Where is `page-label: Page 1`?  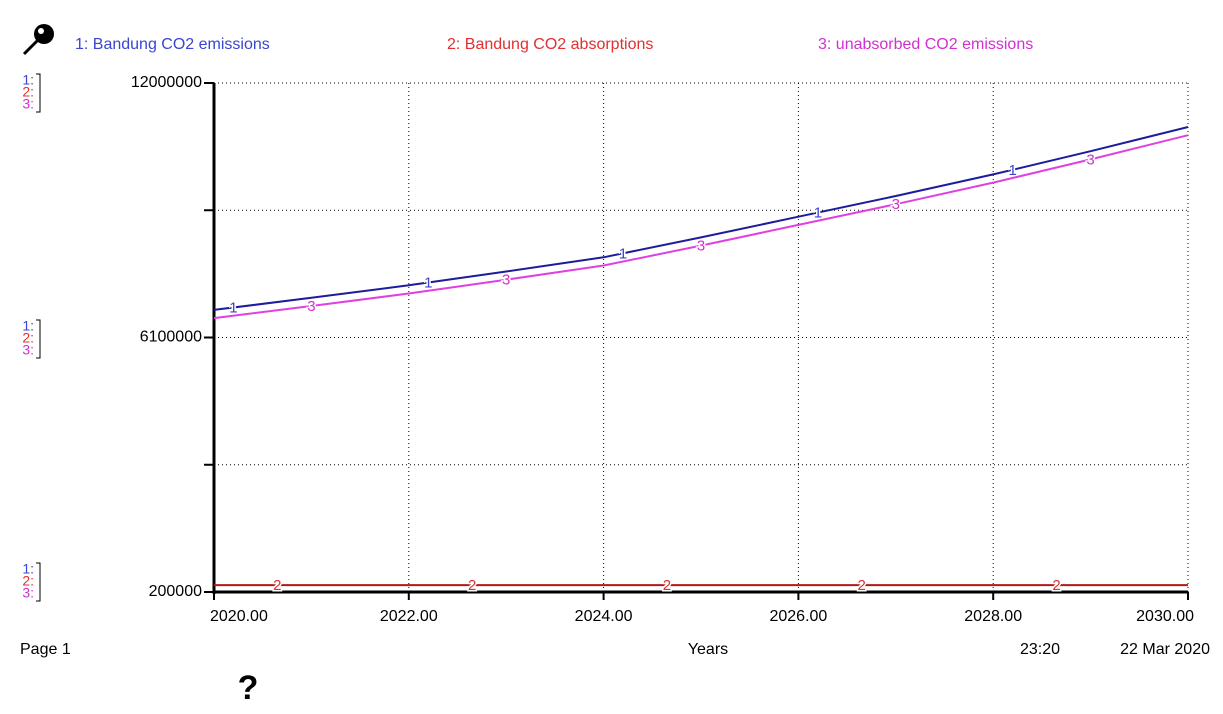
page-label: Page 1 is located at coordinates (45, 649).